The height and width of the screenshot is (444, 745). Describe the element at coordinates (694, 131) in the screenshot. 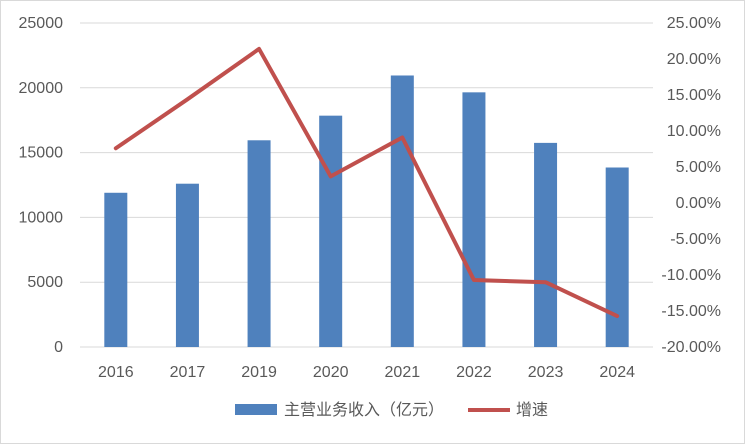

I see `y-right-tick-label: 10.00%` at that location.